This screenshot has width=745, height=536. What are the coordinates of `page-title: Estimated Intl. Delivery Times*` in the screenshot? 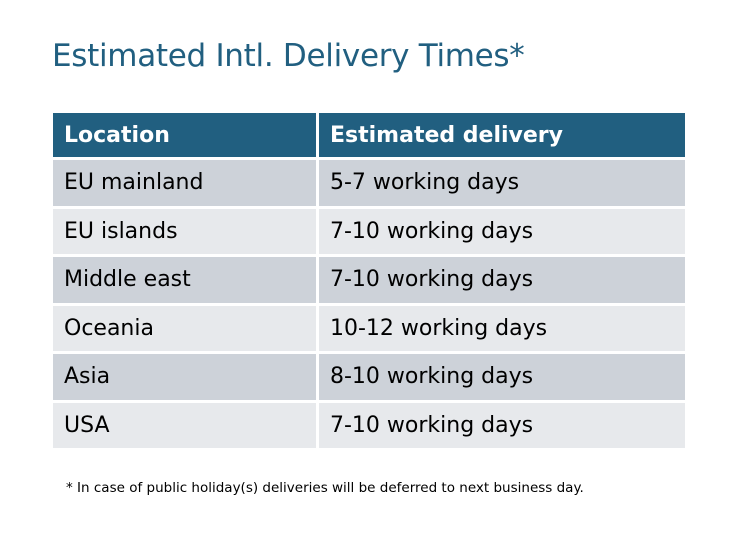 It's located at (288, 56).